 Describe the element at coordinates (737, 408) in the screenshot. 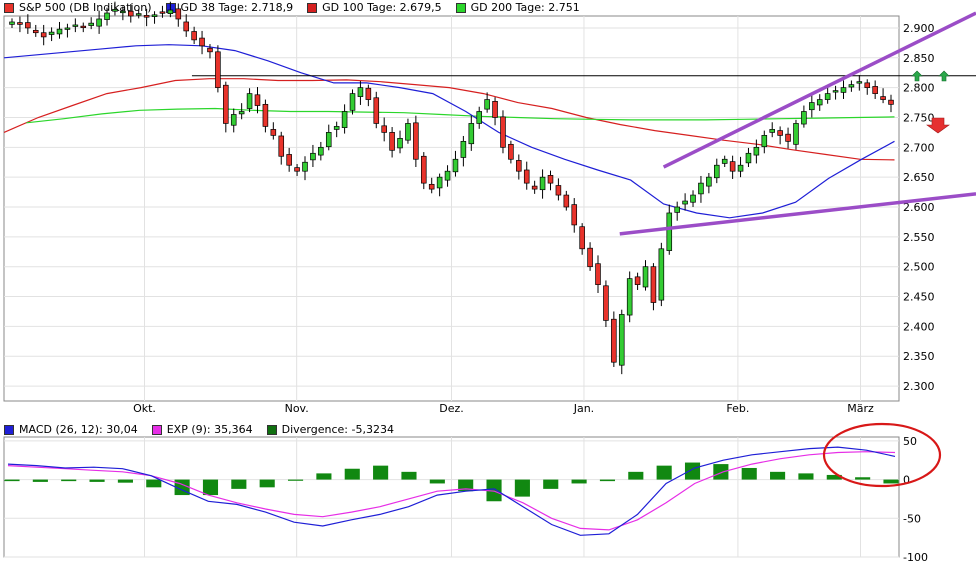

I see `month-label: Feb.` at that location.